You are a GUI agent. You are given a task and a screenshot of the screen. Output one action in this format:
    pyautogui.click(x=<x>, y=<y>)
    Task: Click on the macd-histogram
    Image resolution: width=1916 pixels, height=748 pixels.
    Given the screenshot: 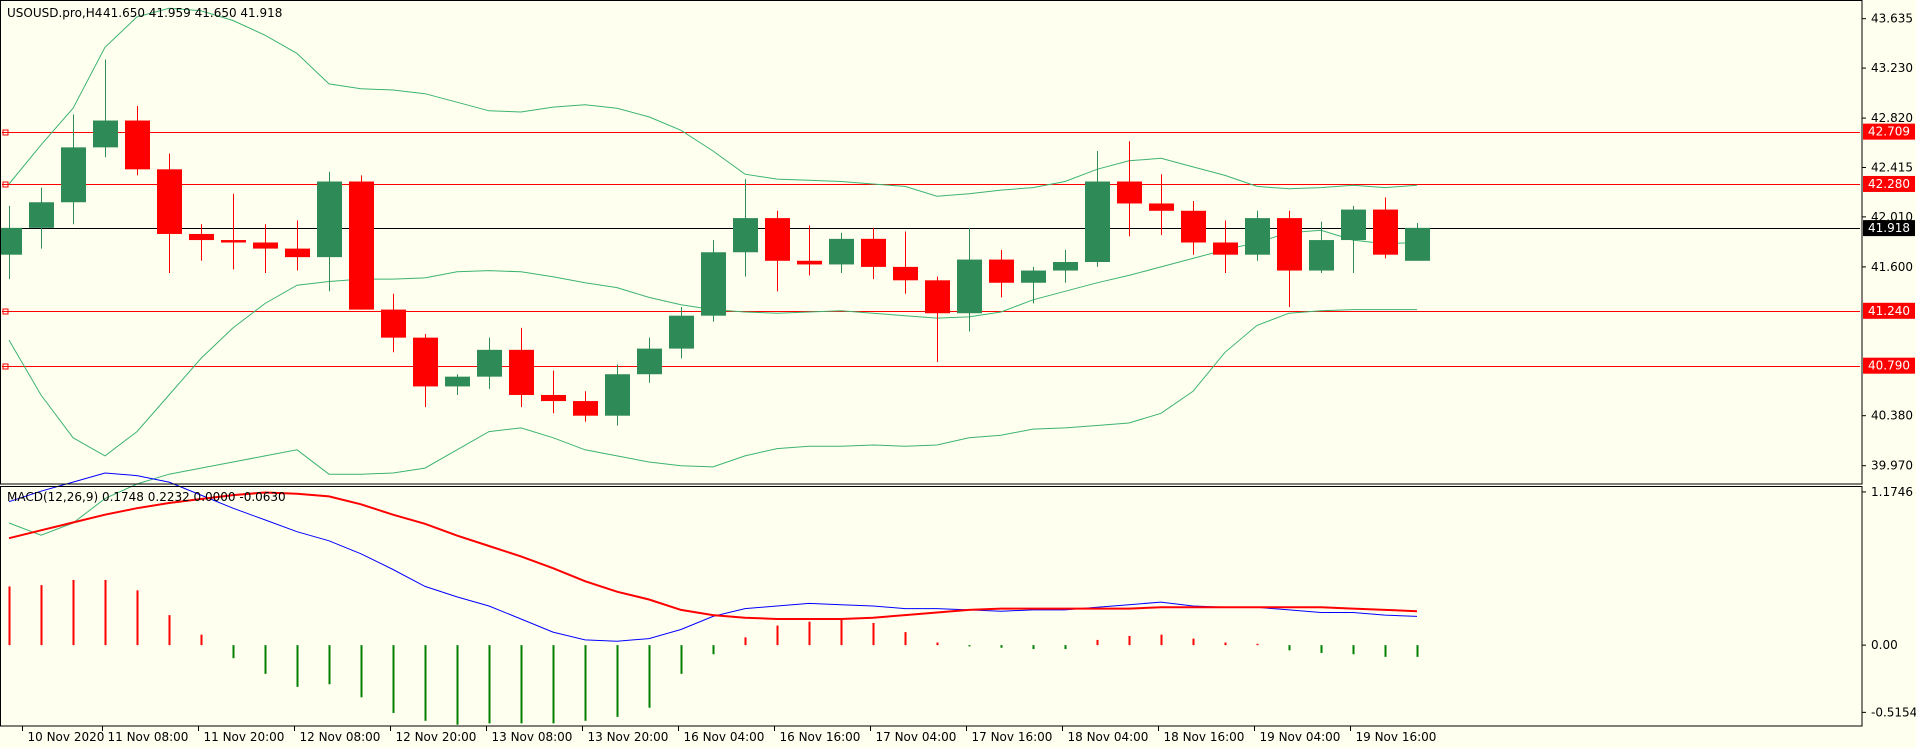 What is the action you would take?
    pyautogui.click(x=713, y=652)
    